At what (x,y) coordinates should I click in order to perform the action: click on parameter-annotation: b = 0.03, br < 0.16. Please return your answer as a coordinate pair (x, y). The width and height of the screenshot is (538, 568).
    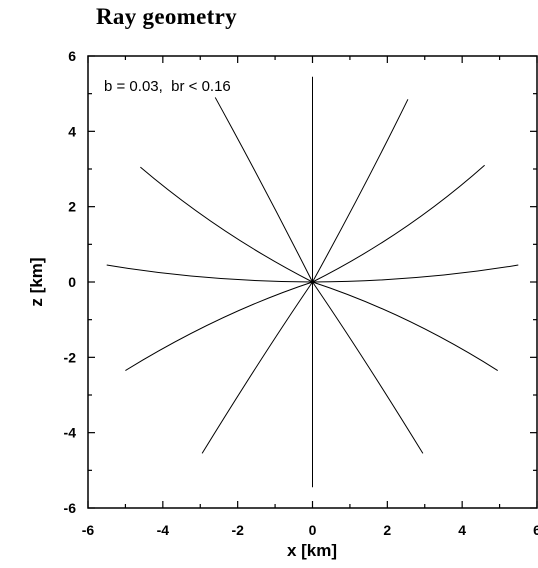
    Looking at the image, I should click on (167, 86).